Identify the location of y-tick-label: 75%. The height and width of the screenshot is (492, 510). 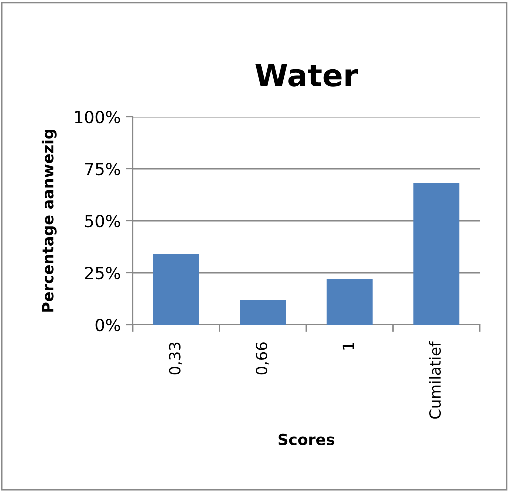
(103, 169).